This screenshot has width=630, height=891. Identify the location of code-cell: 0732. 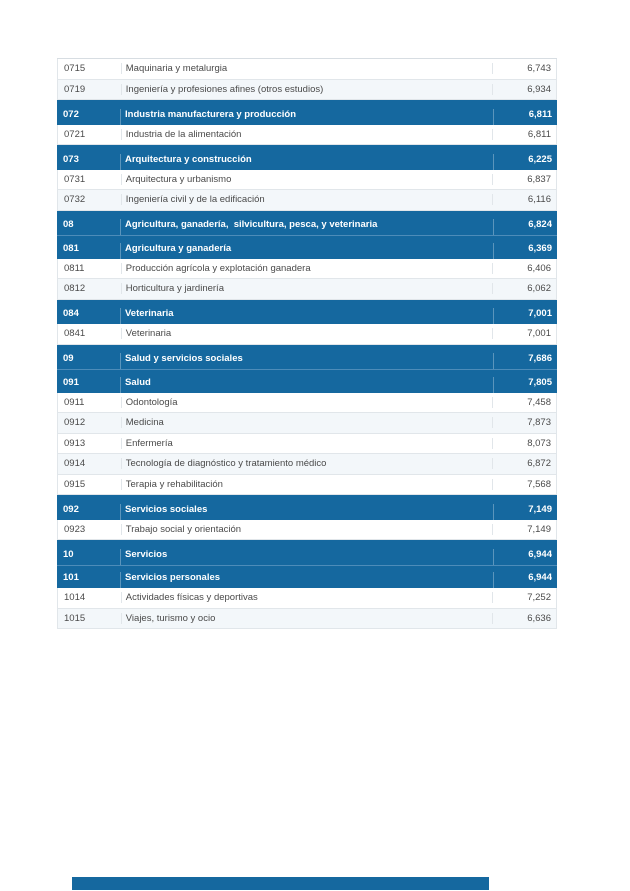
(75, 200).